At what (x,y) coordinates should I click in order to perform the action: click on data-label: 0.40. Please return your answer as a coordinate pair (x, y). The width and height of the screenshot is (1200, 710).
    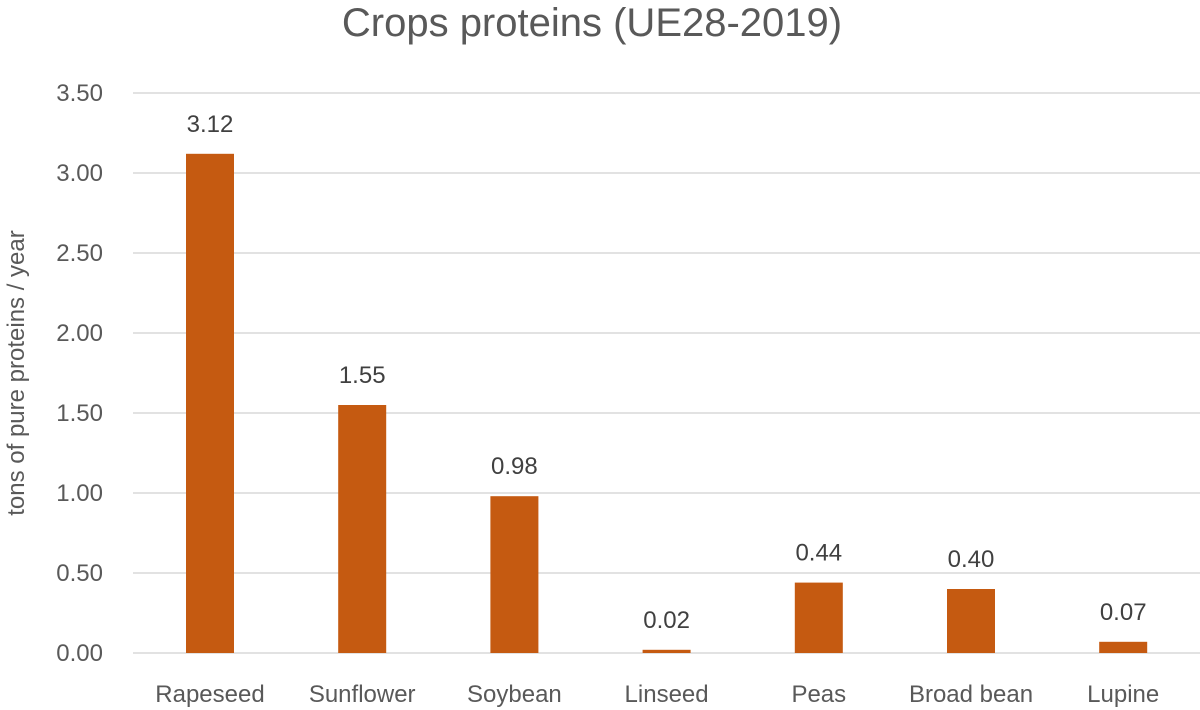
    Looking at the image, I should click on (971, 559).